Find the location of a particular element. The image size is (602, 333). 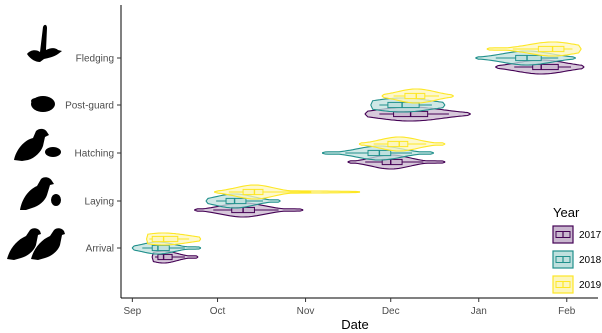

y-tick-label: Fledging is located at coordinates (95, 59).